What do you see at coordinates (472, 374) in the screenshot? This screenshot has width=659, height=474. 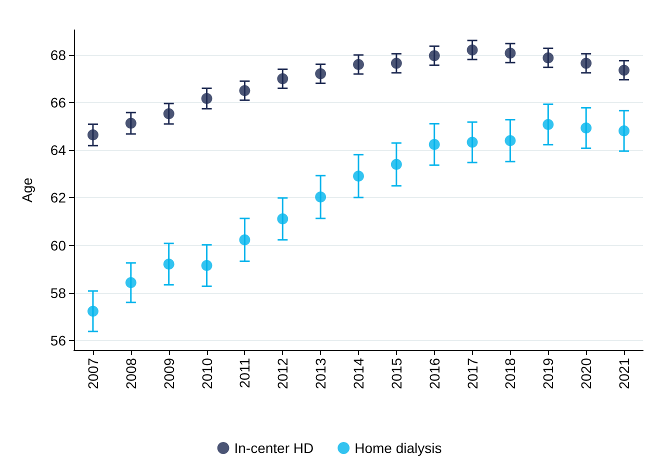 I see `x-tick-label: 2017` at bounding box center [472, 374].